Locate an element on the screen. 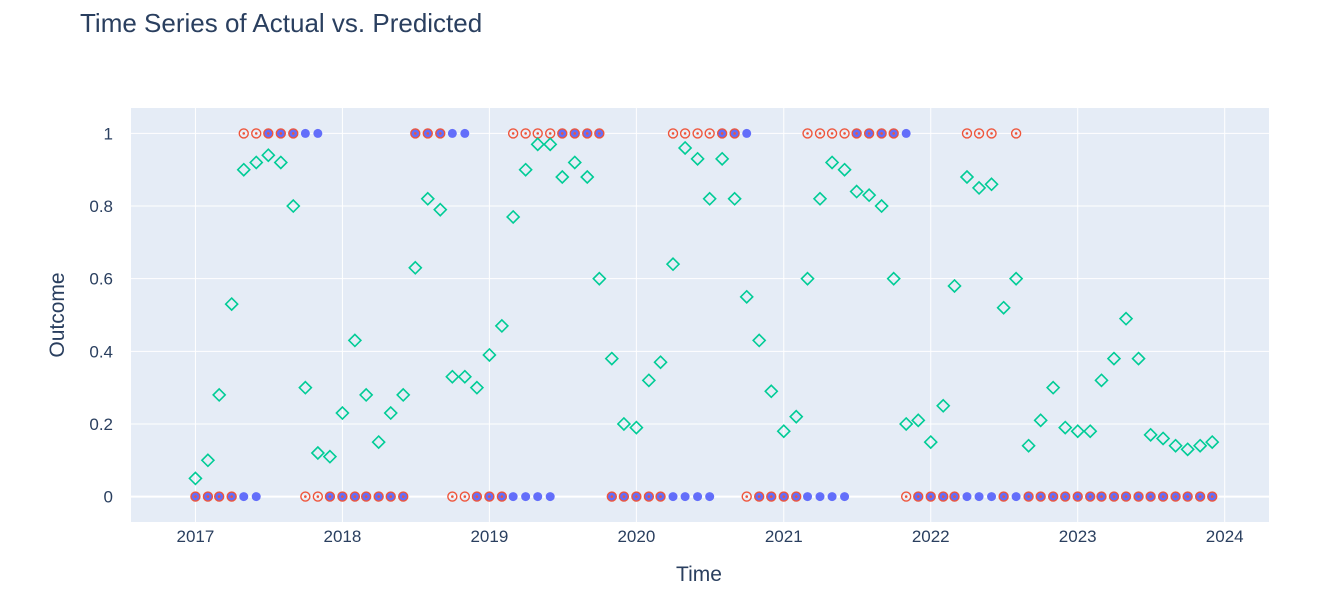 This screenshot has width=1326, height=604. y-tick-label: 0 is located at coordinates (108, 497).